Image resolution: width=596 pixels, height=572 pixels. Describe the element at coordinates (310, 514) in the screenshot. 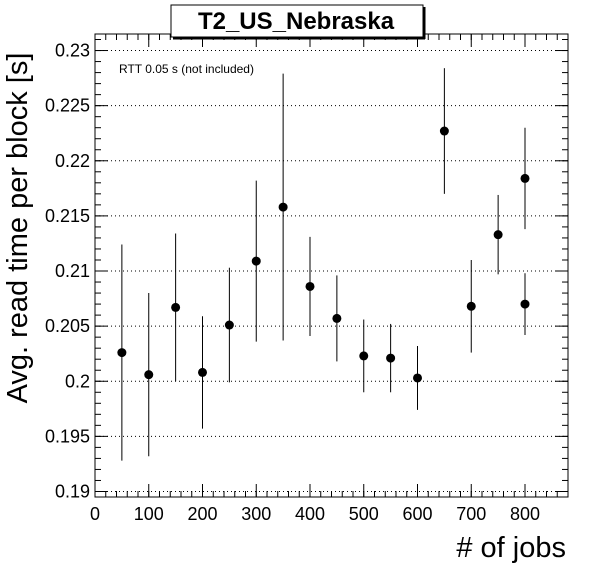

I see `x-tick-label: 400` at that location.